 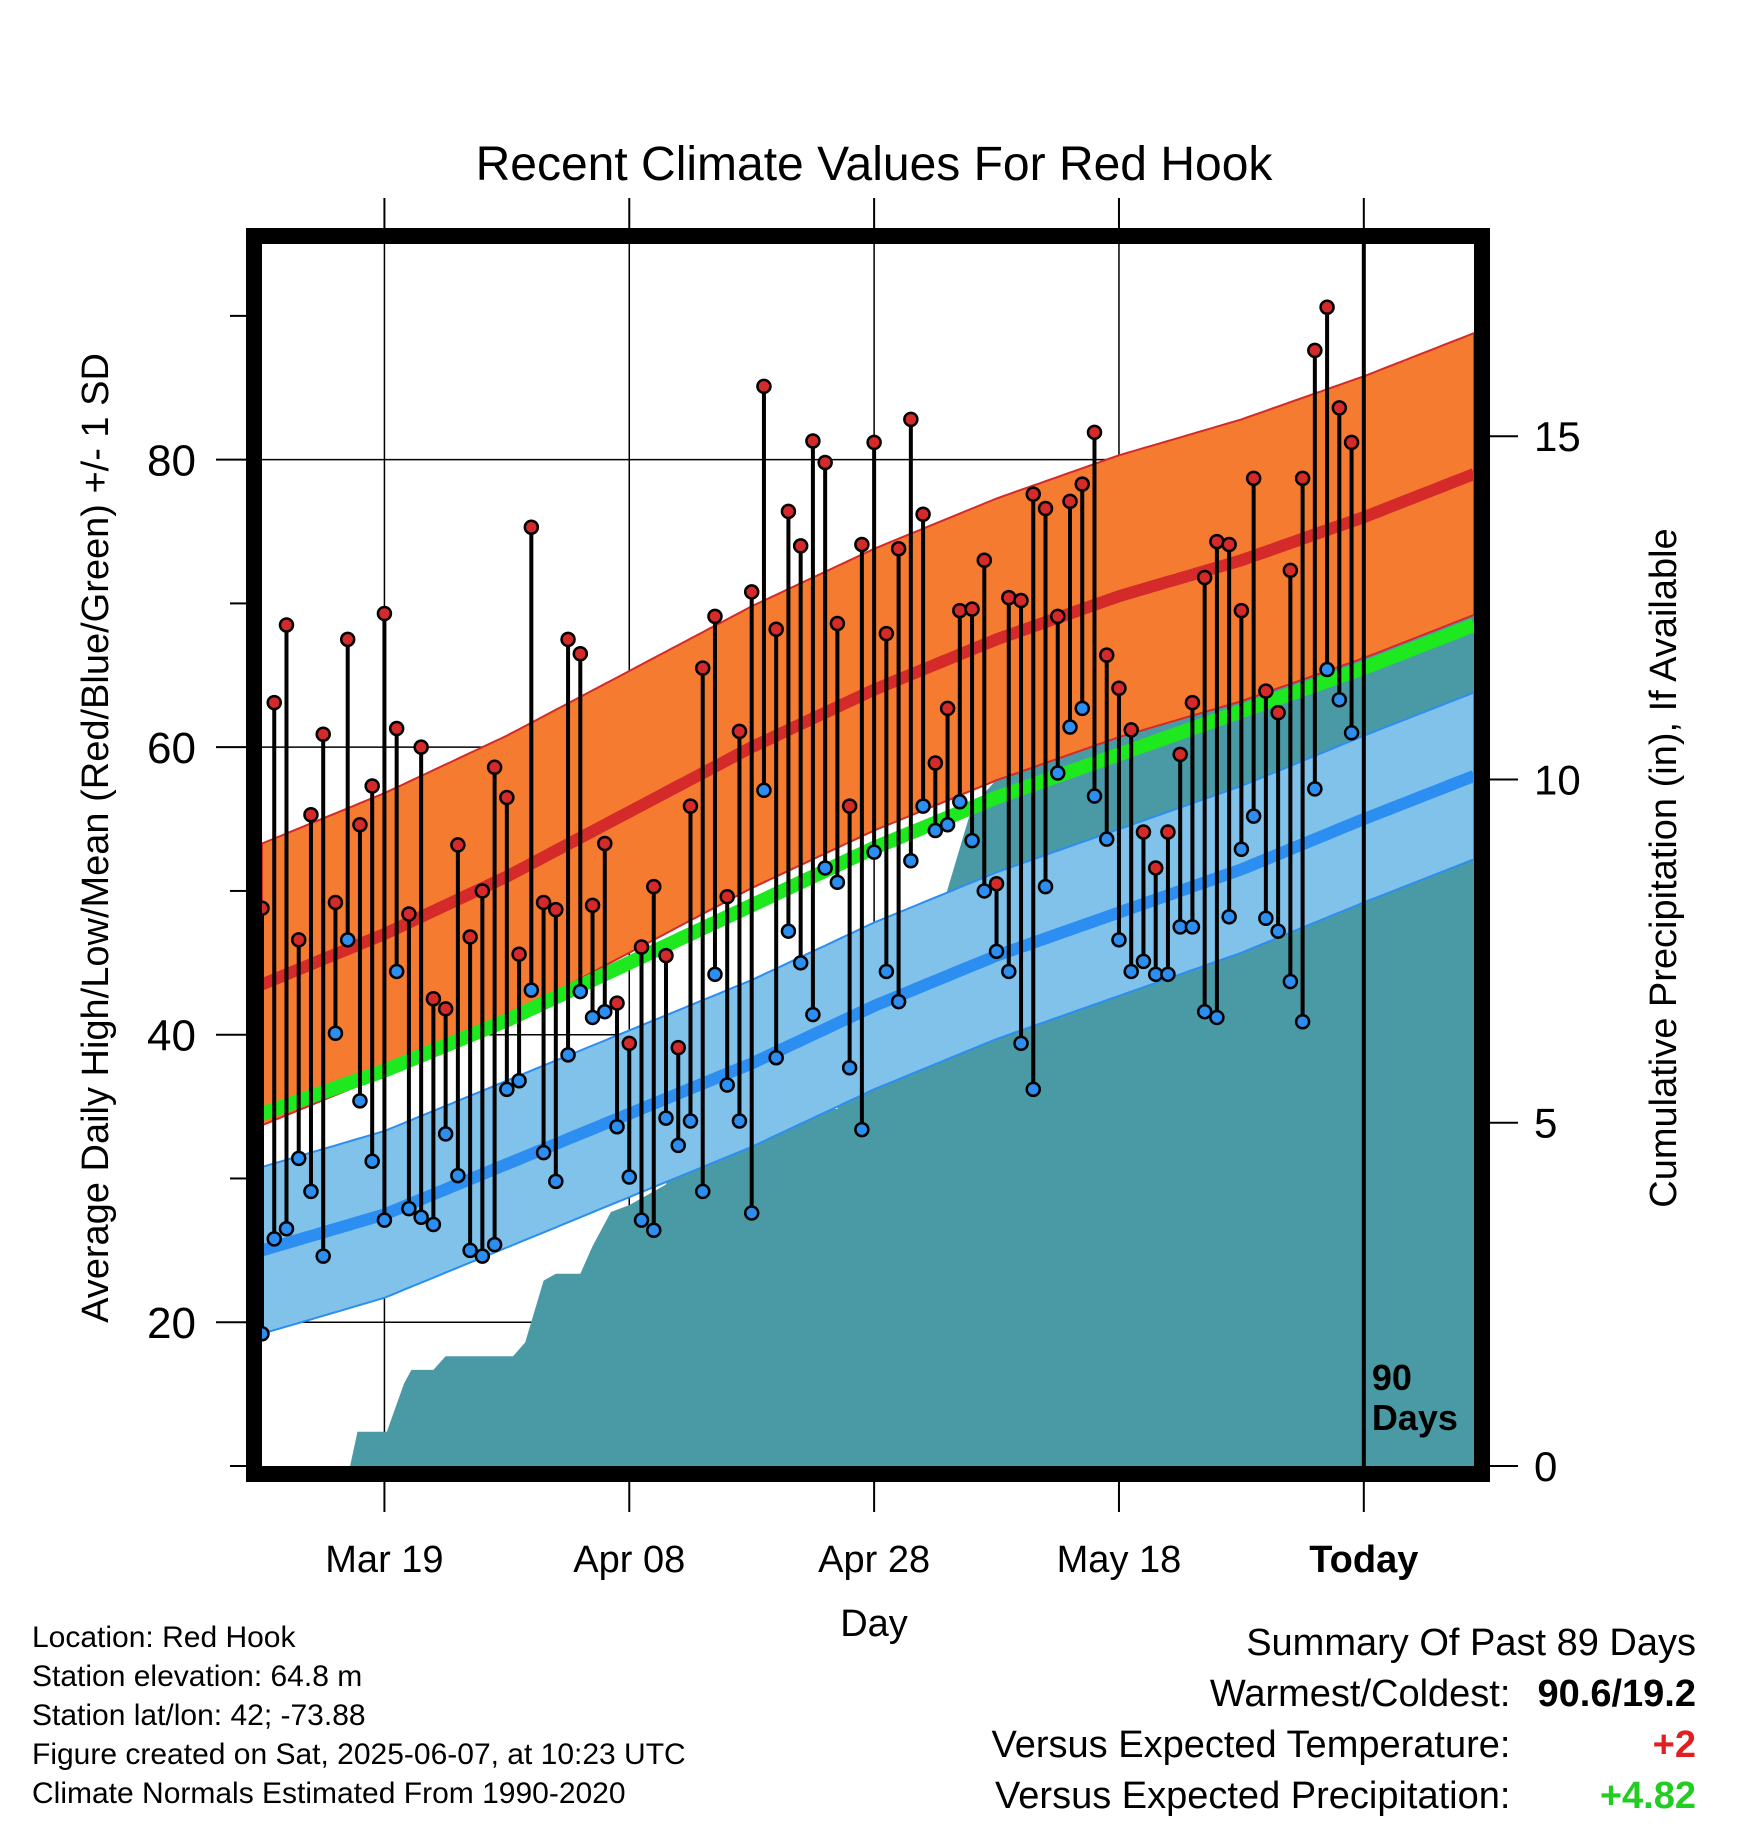 I want to click on chart-title: Recent Climate Values For Red Hook, so click(x=875, y=164).